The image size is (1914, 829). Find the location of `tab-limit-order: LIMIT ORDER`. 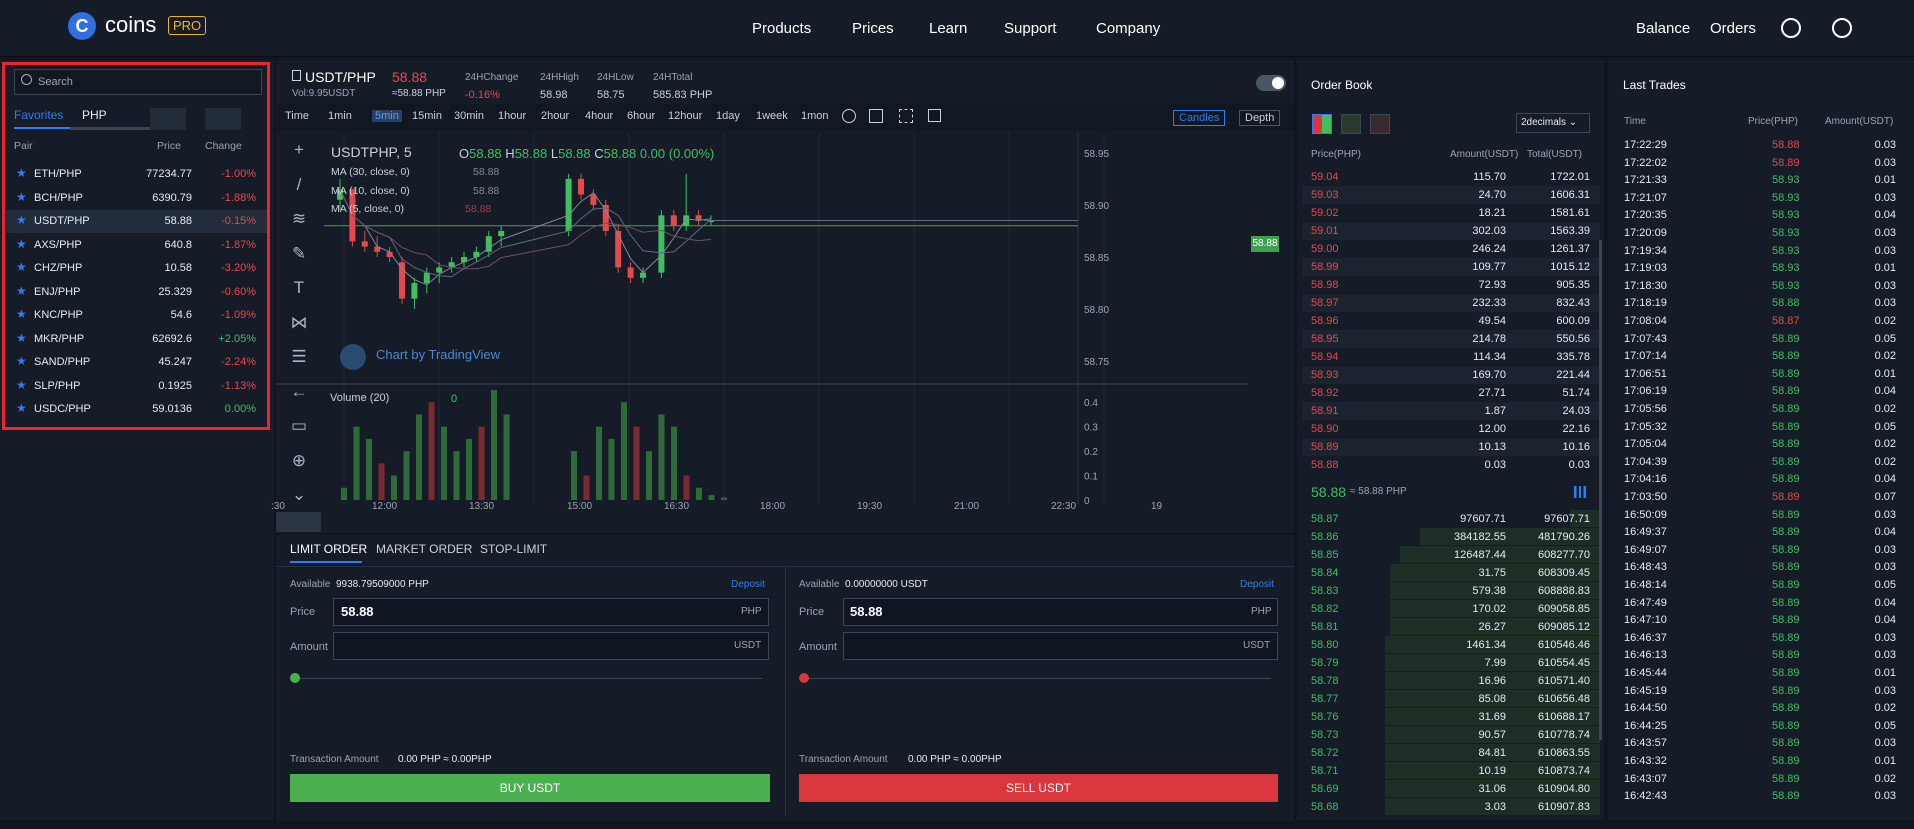

tab-limit-order: LIMIT ORDER is located at coordinates (329, 549).